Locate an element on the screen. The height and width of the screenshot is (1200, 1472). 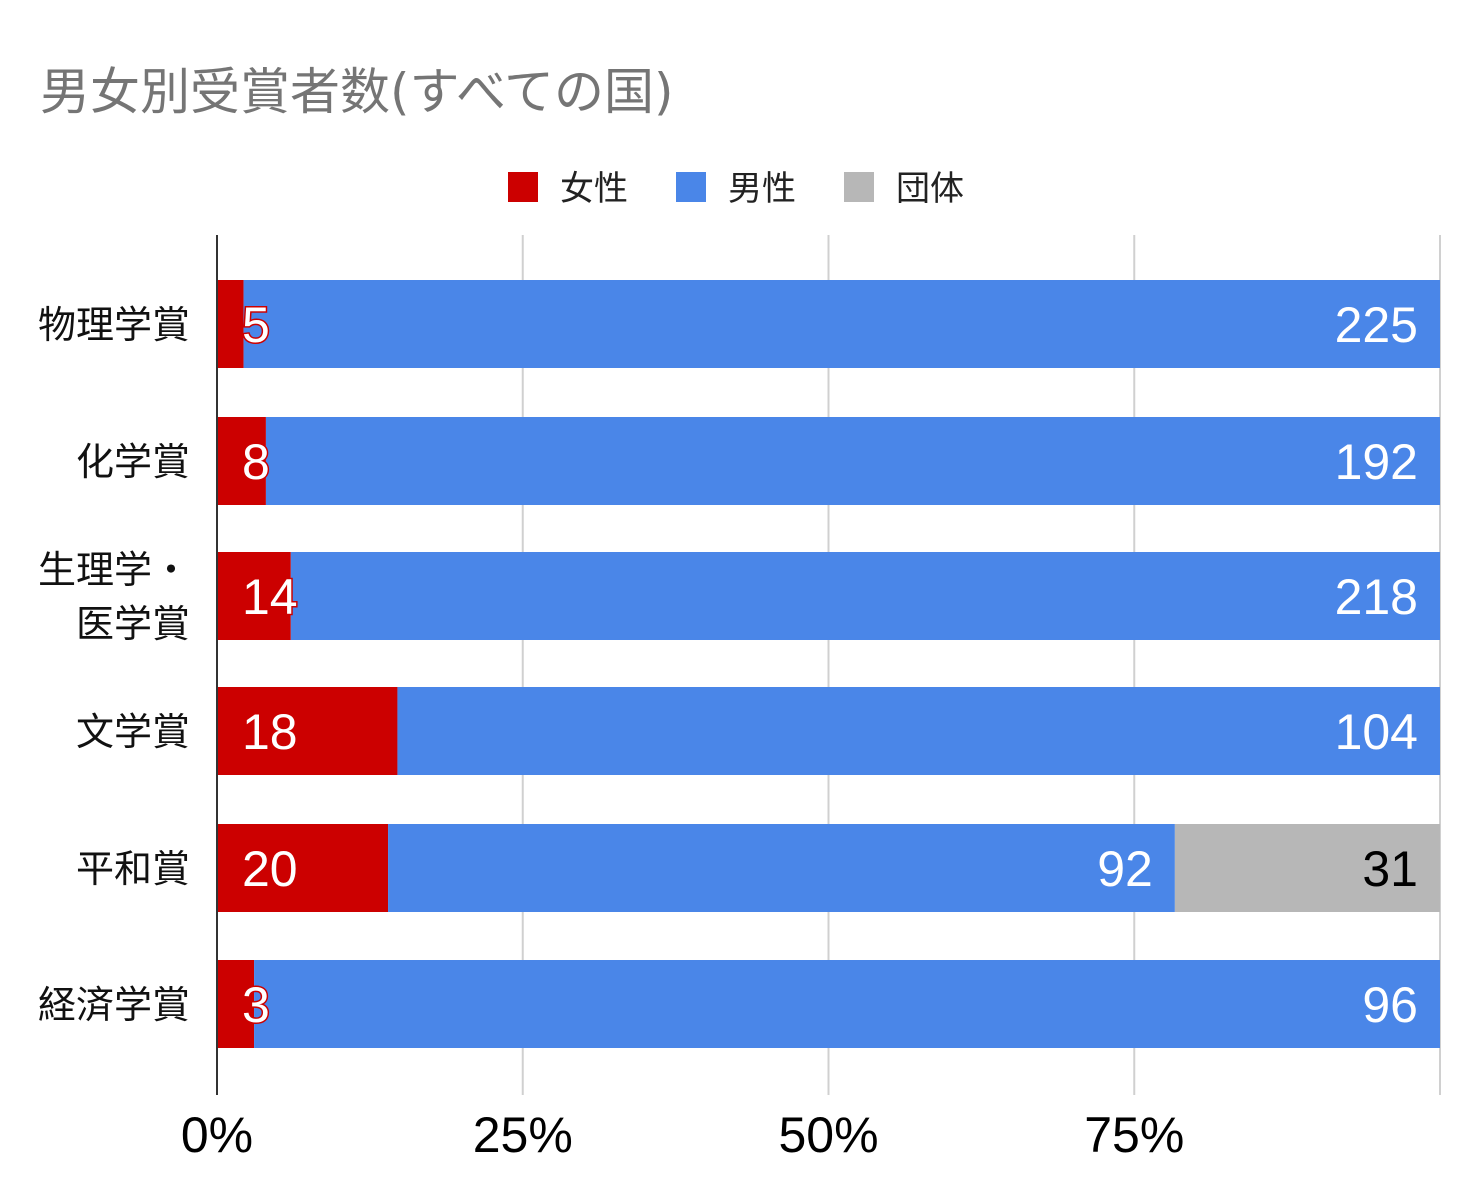
legend-label: 団体 is located at coordinates (930, 189).